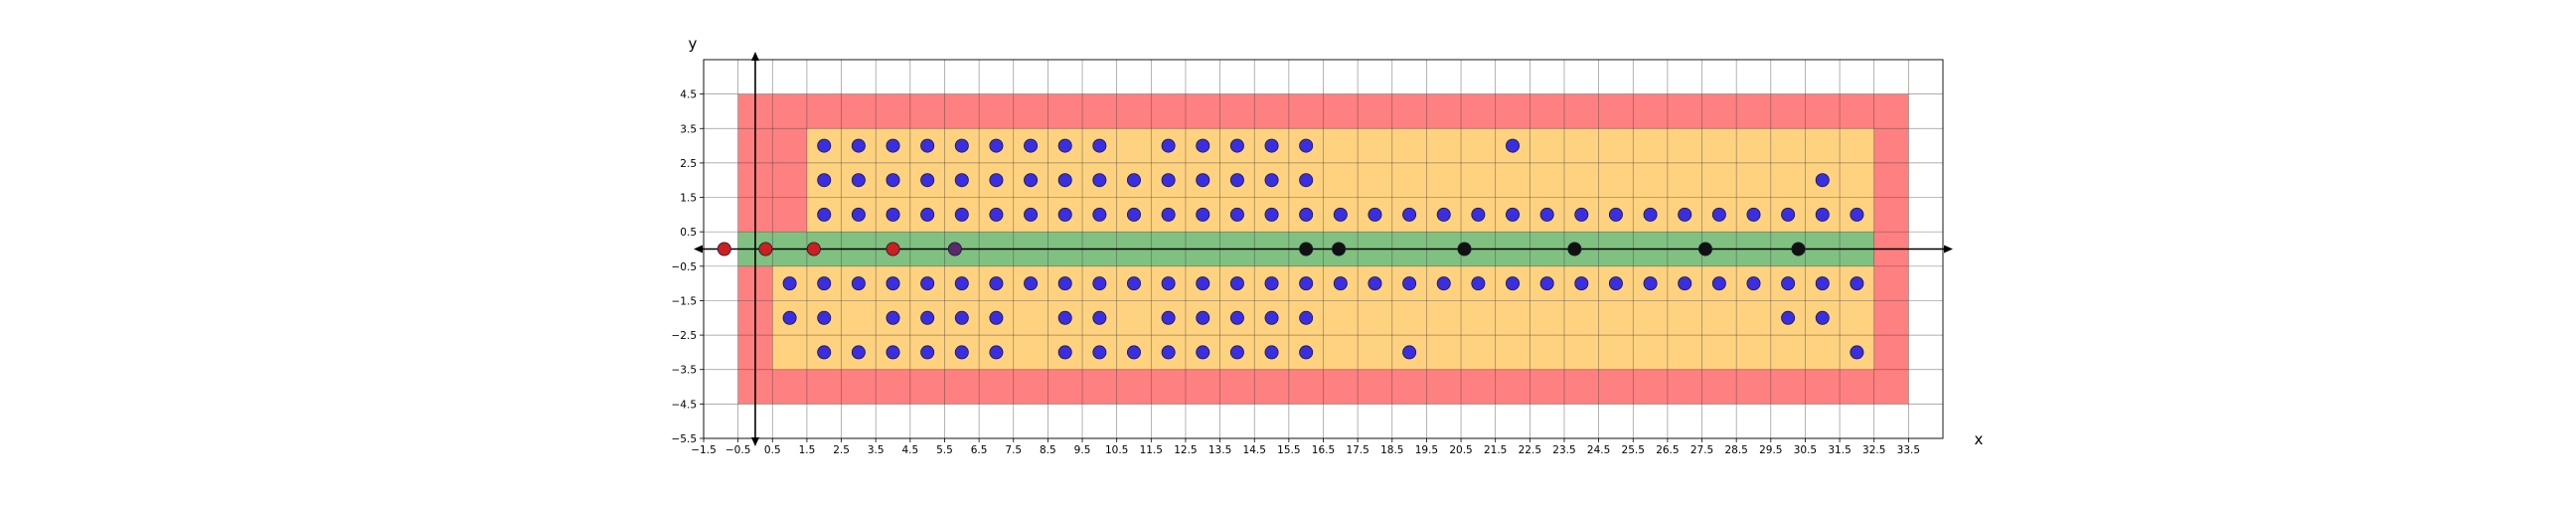 This screenshot has width=2576, height=505. Describe the element at coordinates (688, 164) in the screenshot. I see `y-tick-label-8: 2.5` at that location.